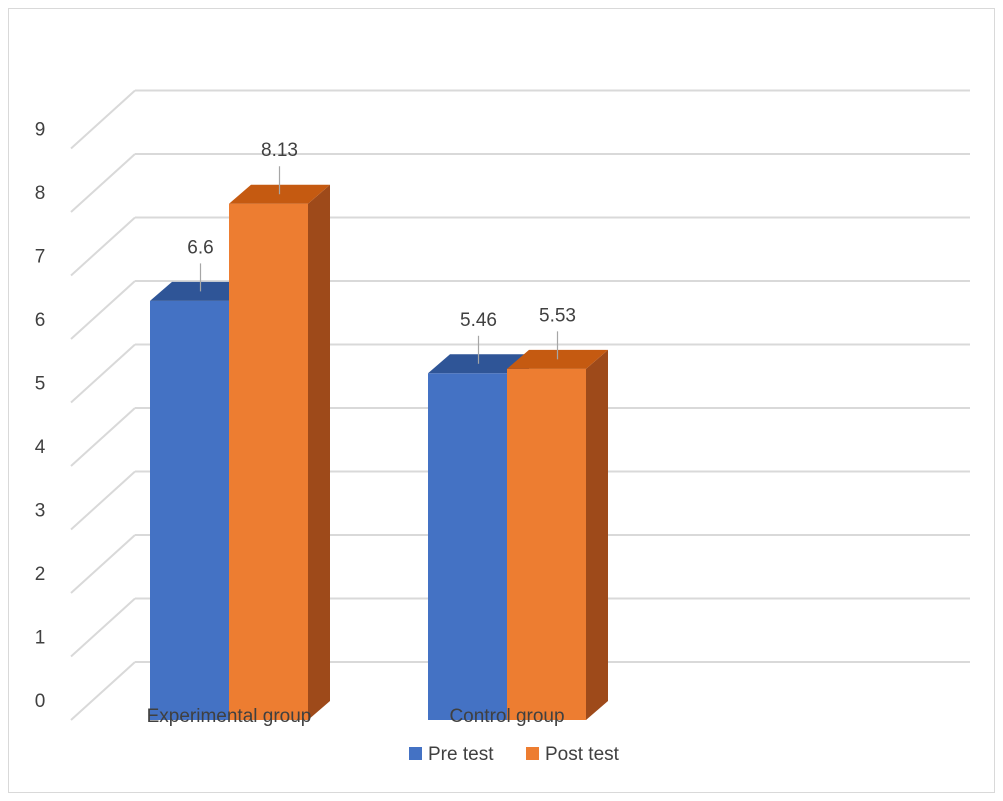 This screenshot has height=801, width=1003. I want to click on legend-label: Pre test, so click(461, 754).